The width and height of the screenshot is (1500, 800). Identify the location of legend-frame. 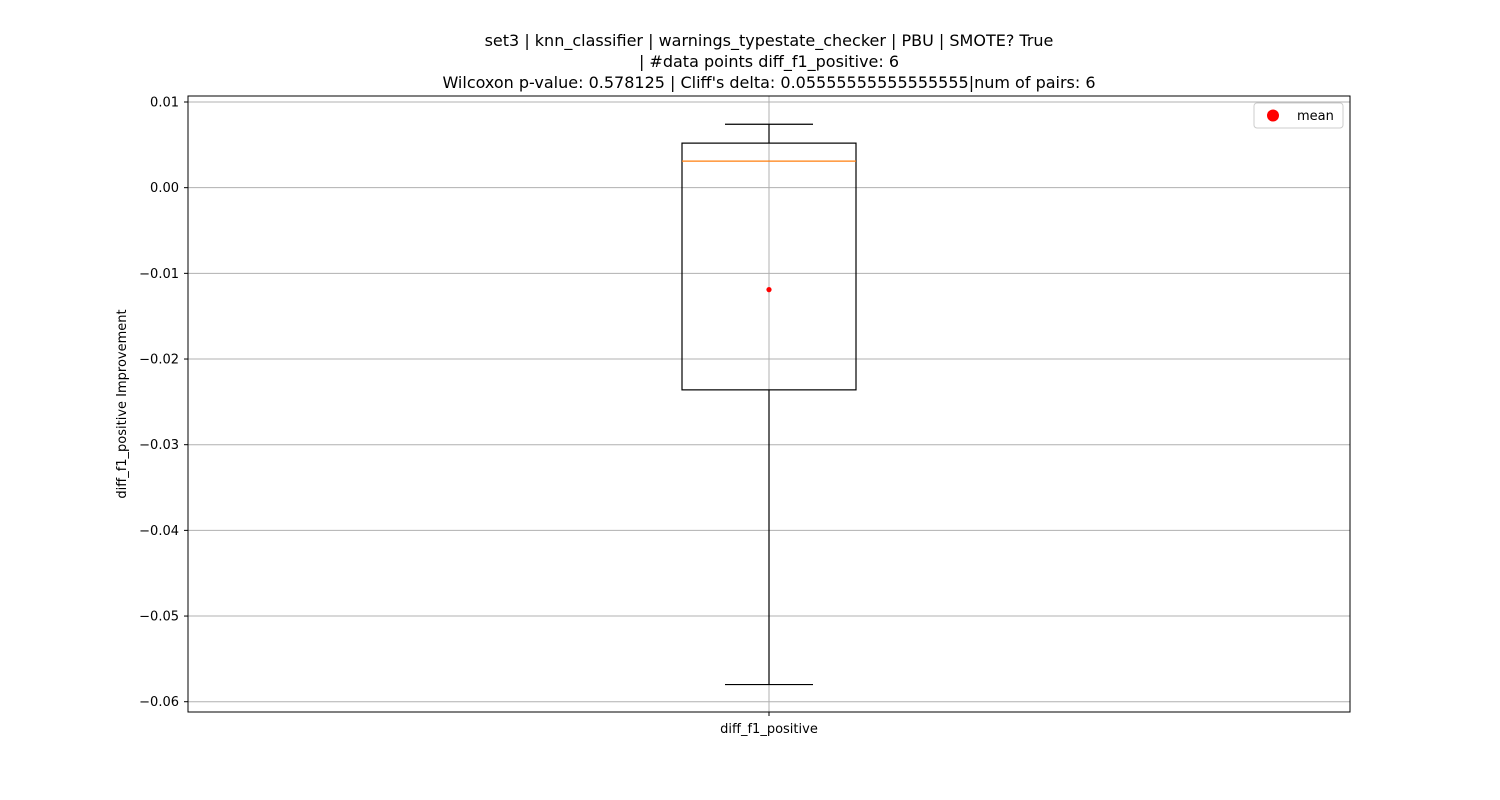
(1298, 115).